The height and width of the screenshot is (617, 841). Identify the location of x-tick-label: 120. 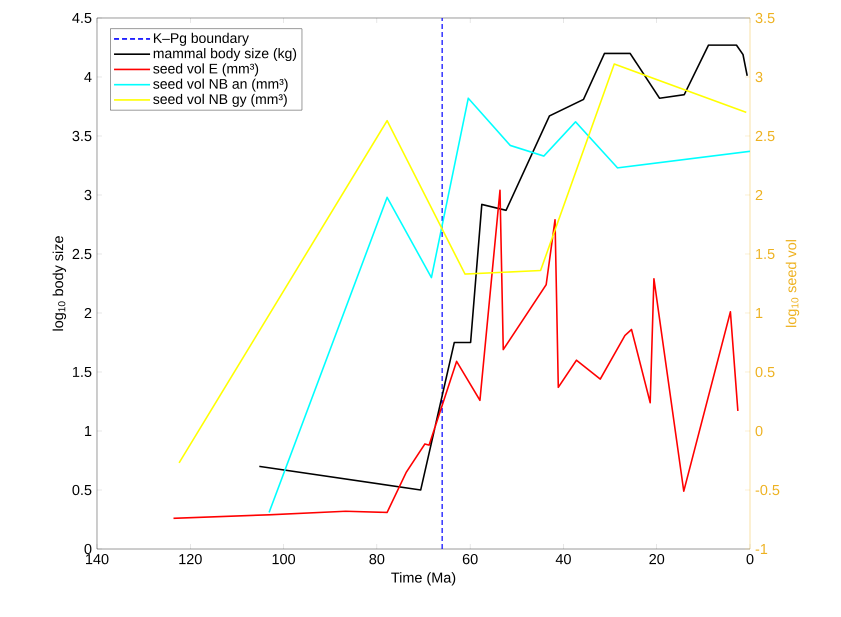
(190, 559).